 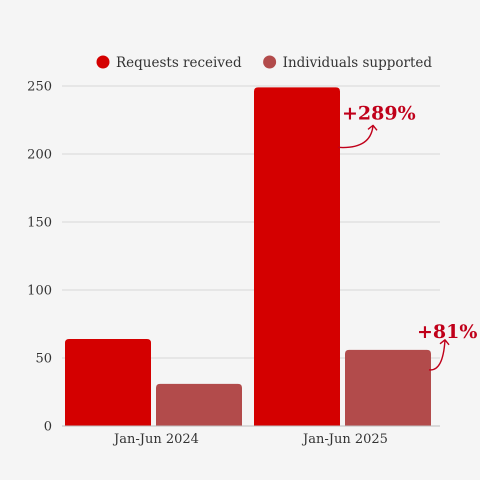 What do you see at coordinates (39, 291) in the screenshot?
I see `y-tick-label: 100` at bounding box center [39, 291].